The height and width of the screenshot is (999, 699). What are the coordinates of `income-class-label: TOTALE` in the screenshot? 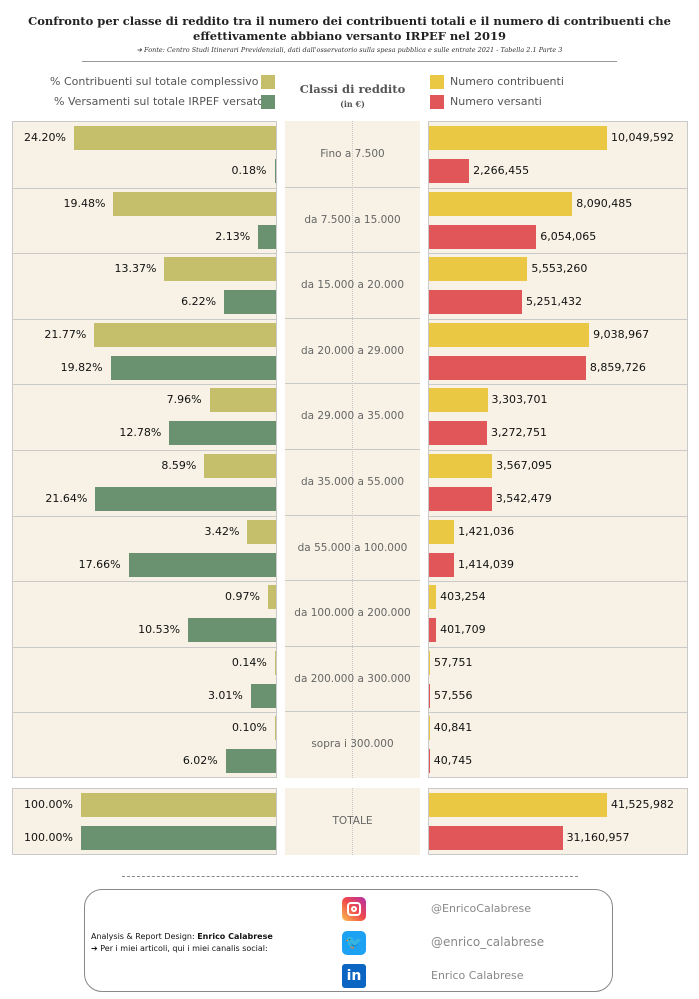 It's located at (352, 821).